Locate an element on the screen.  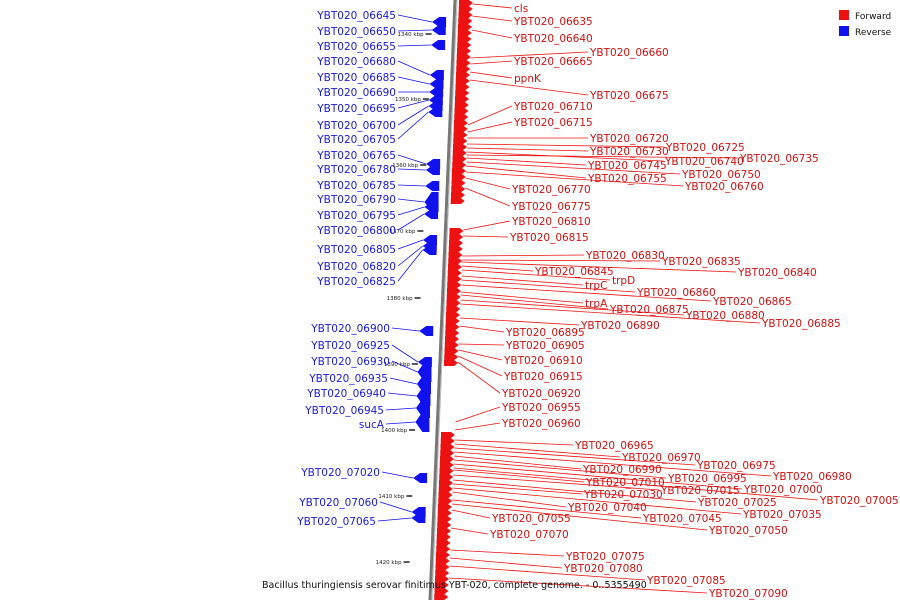
forward-gene-label: YBT020_06955 is located at coordinates (541, 408).